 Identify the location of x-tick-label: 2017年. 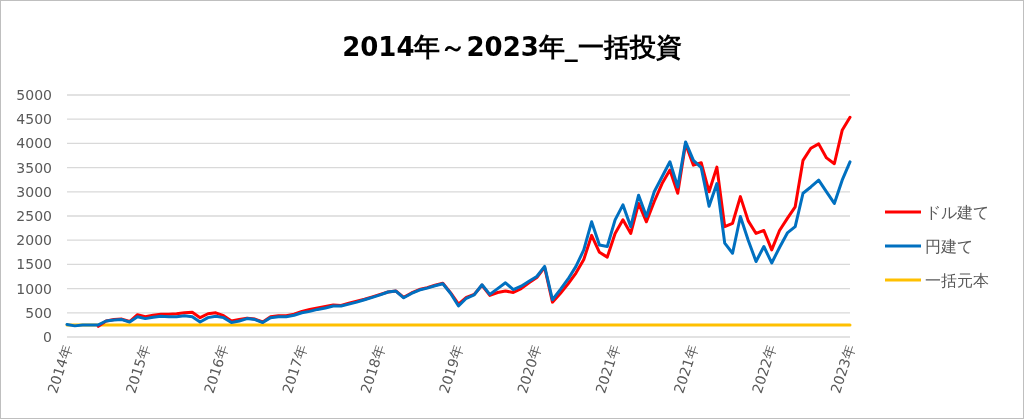
(294, 369).